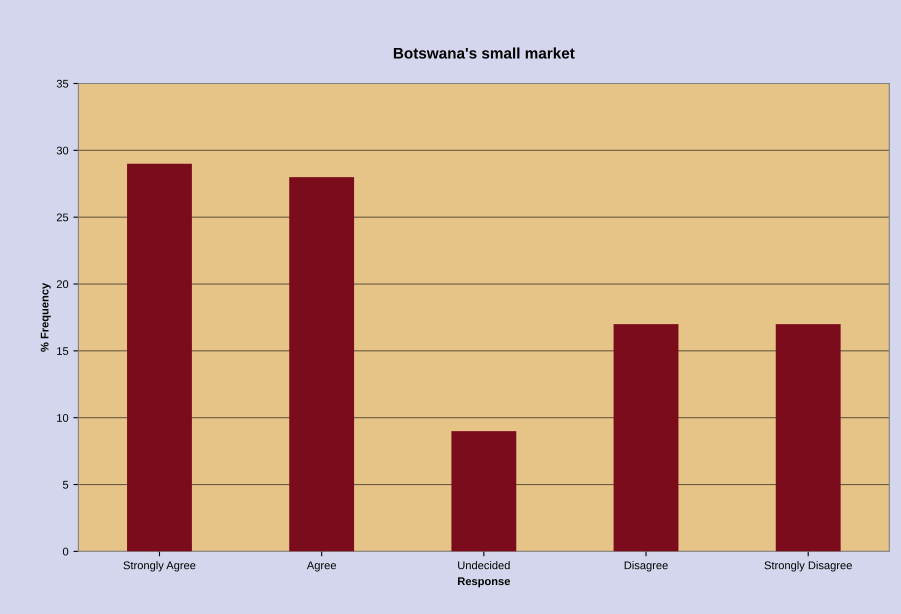 This screenshot has height=614, width=901. What do you see at coordinates (321, 567) in the screenshot?
I see `x-tick-label: Agree` at bounding box center [321, 567].